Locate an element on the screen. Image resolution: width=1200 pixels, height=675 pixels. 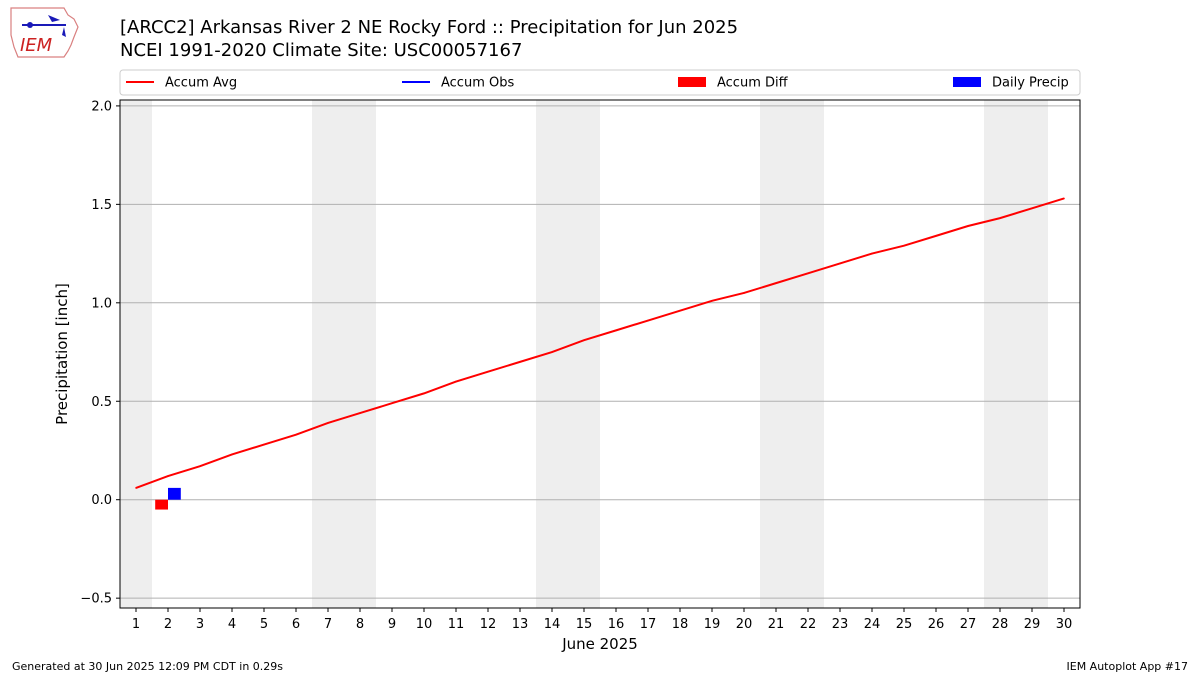
x-tick-label-11: 12 is located at coordinates (488, 624).